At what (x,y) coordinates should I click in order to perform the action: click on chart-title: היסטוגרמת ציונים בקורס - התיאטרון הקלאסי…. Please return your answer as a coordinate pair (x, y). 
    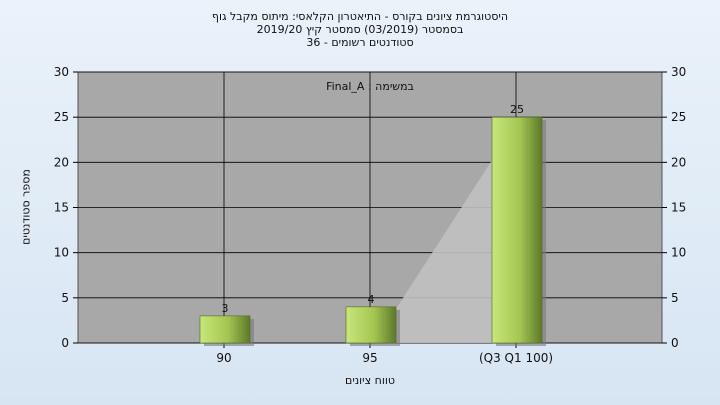
    Looking at the image, I should click on (360, 29).